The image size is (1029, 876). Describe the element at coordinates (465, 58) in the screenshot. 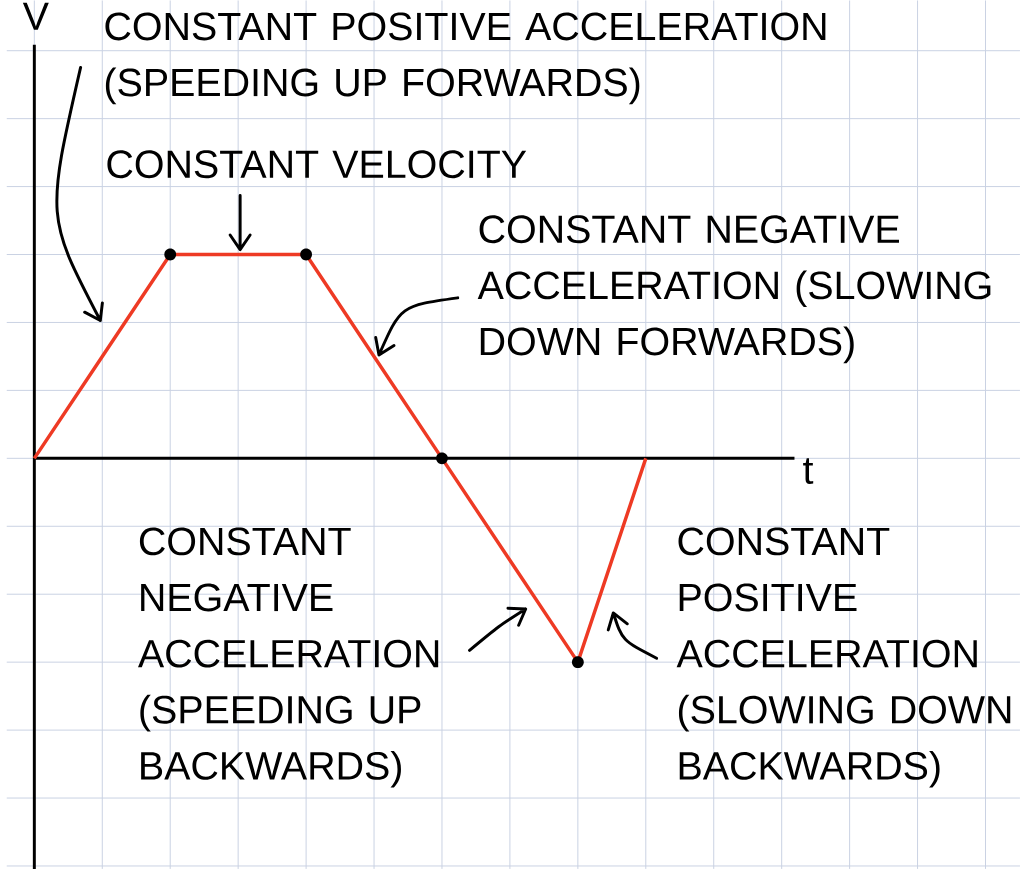

I see `text: CONSTANT POSITIVE ACCELERATION (SPEEDING UP FORWARDS)` at that location.